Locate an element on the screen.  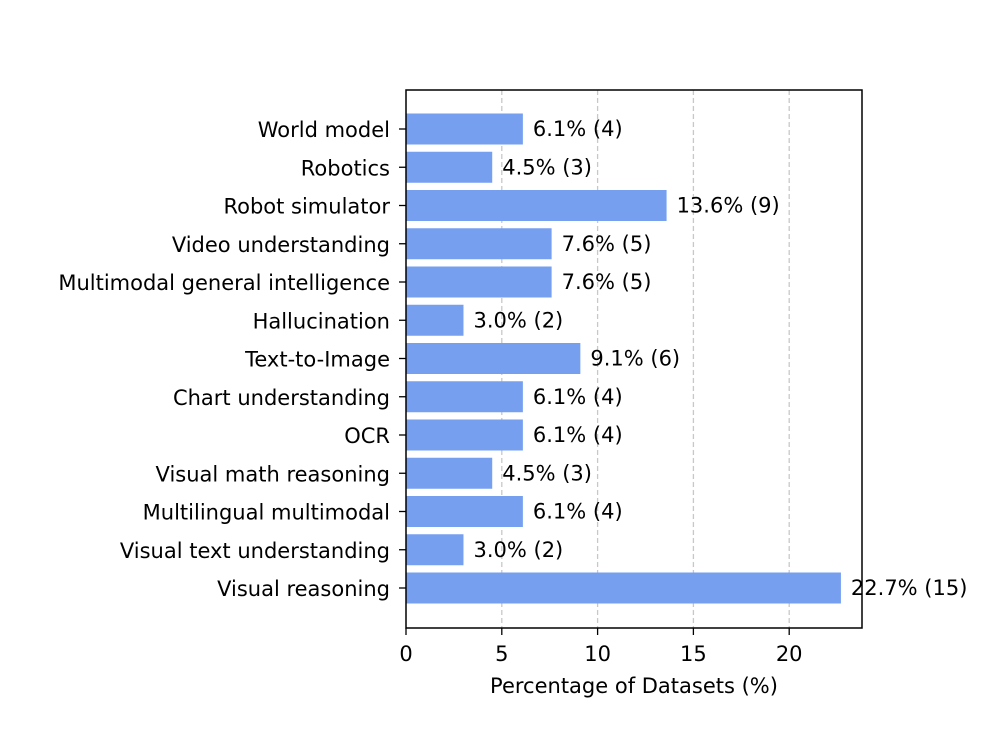
y-tick-label: Robot simulator is located at coordinates (306, 207).